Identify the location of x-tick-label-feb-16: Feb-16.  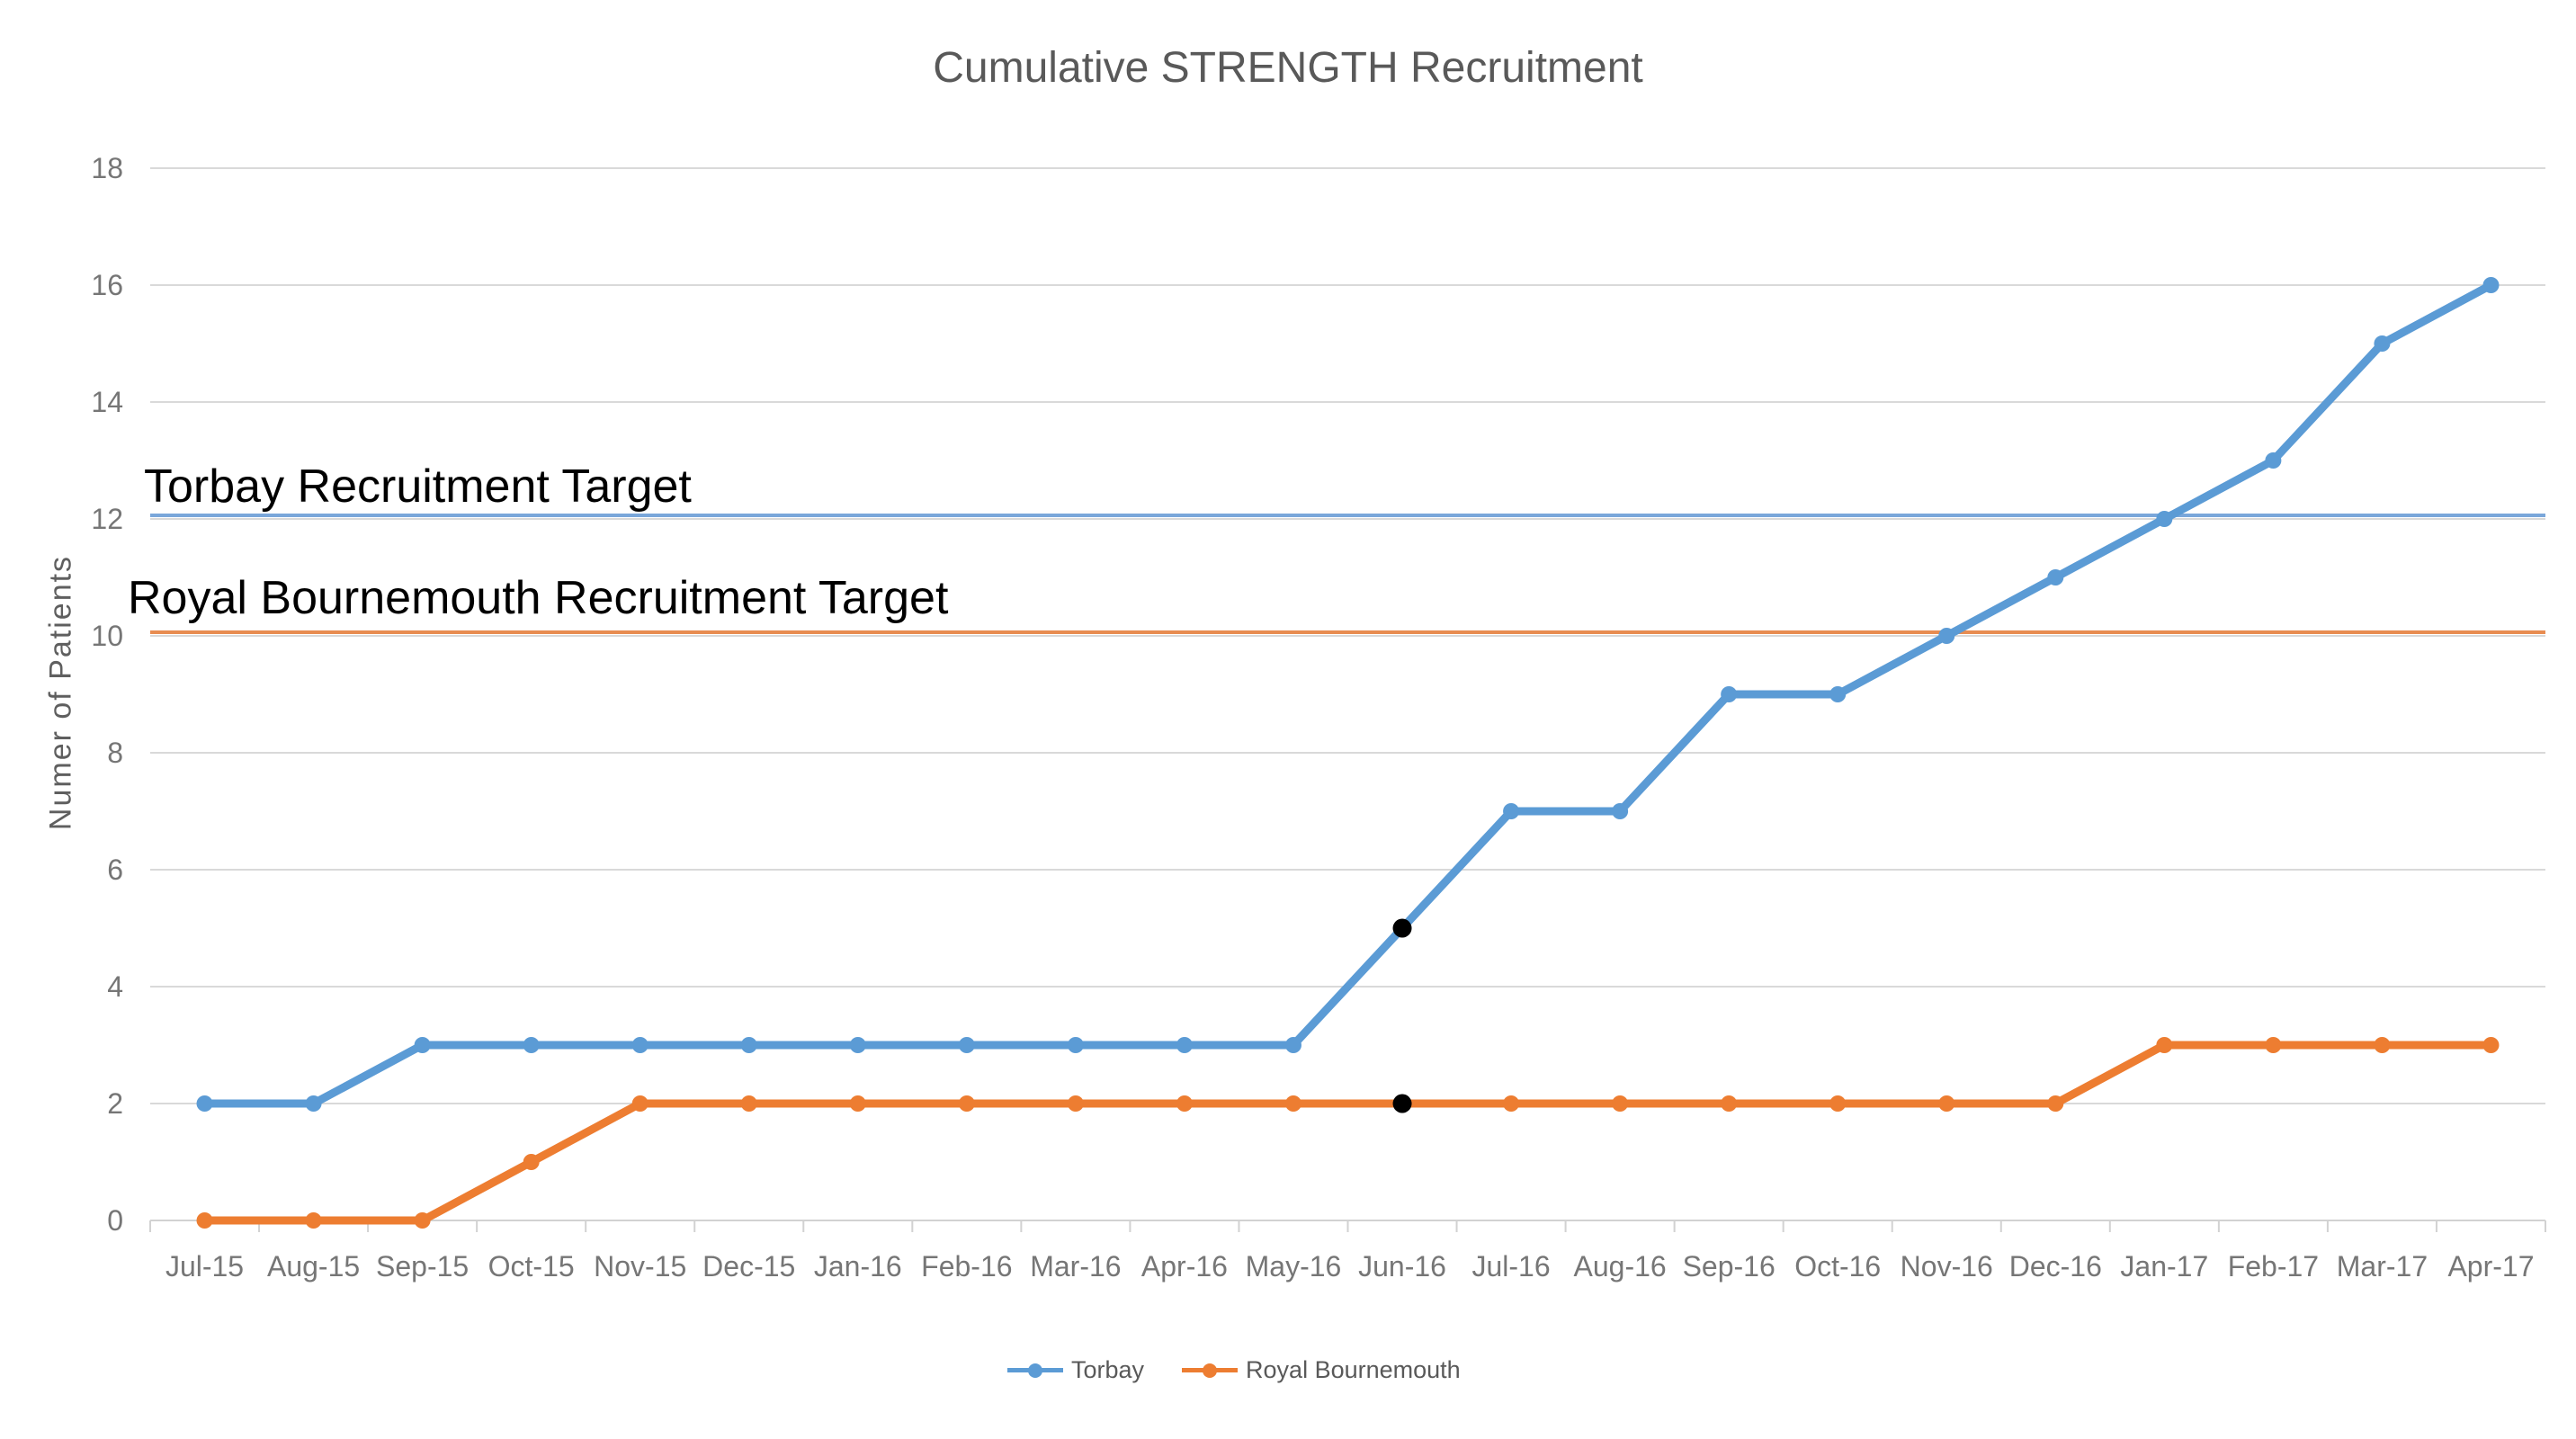
(967, 1266).